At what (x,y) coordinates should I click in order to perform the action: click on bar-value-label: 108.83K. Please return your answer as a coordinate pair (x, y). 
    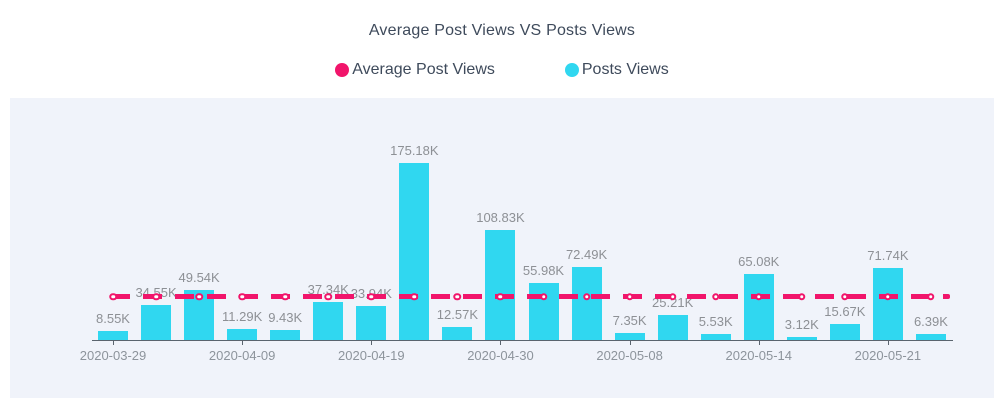
    Looking at the image, I should click on (500, 218).